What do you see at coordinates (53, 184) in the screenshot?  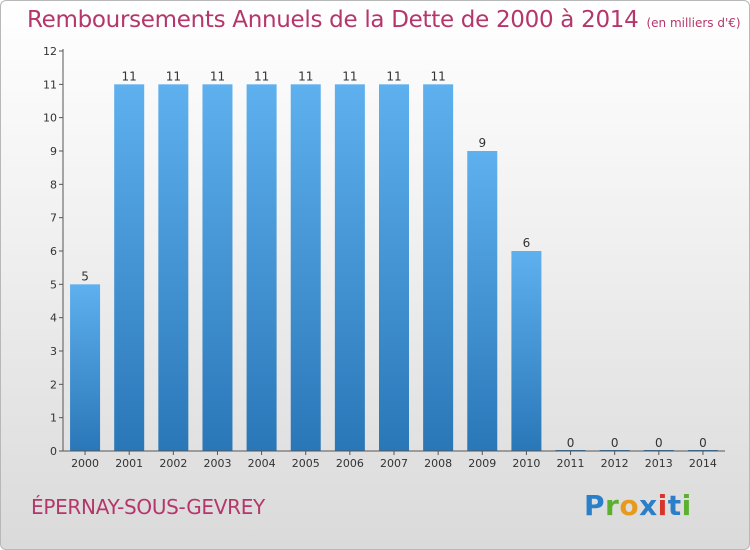 I see `y-tick-label: 8` at bounding box center [53, 184].